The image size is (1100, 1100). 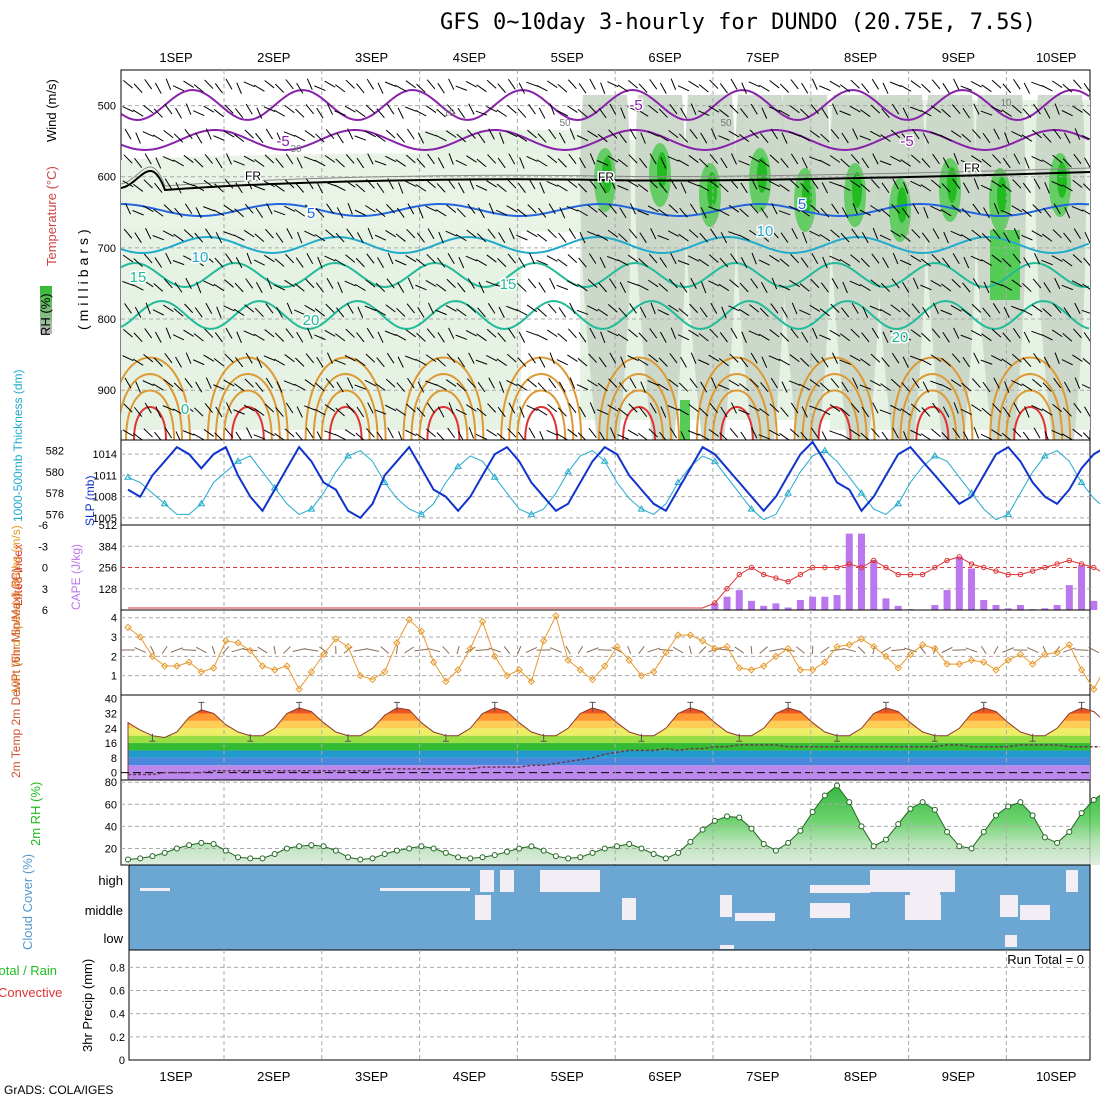 What do you see at coordinates (900, 267) in the screenshot?
I see `rh-column` at bounding box center [900, 267].